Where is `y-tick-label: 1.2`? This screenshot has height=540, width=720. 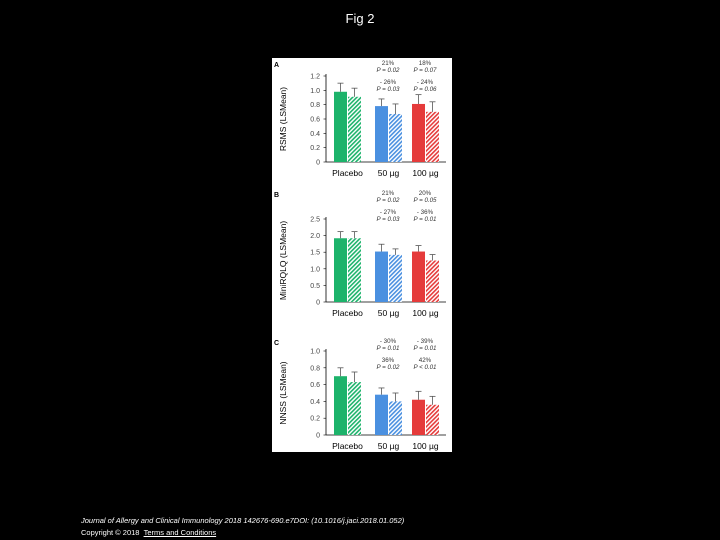
y-tick-label: 1.2 is located at coordinates (315, 77).